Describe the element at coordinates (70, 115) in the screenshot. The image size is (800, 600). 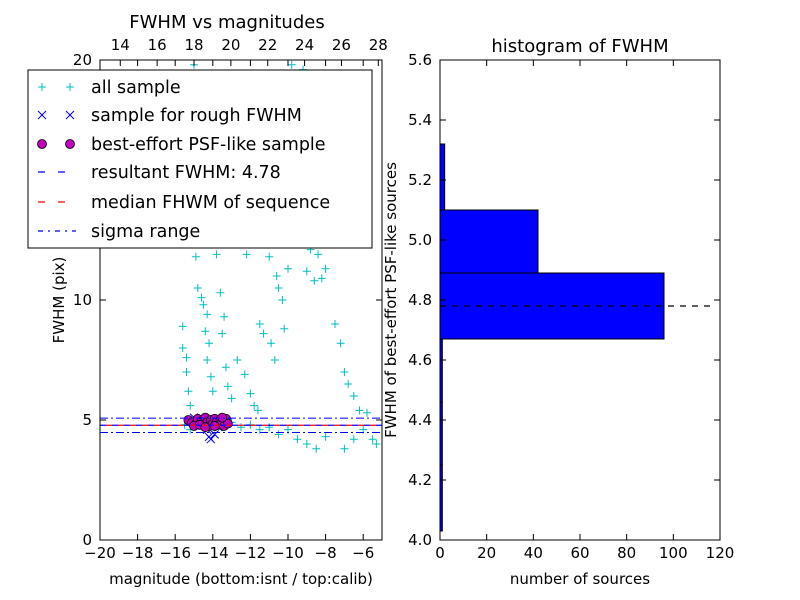
I see `legend-x-icon` at that location.